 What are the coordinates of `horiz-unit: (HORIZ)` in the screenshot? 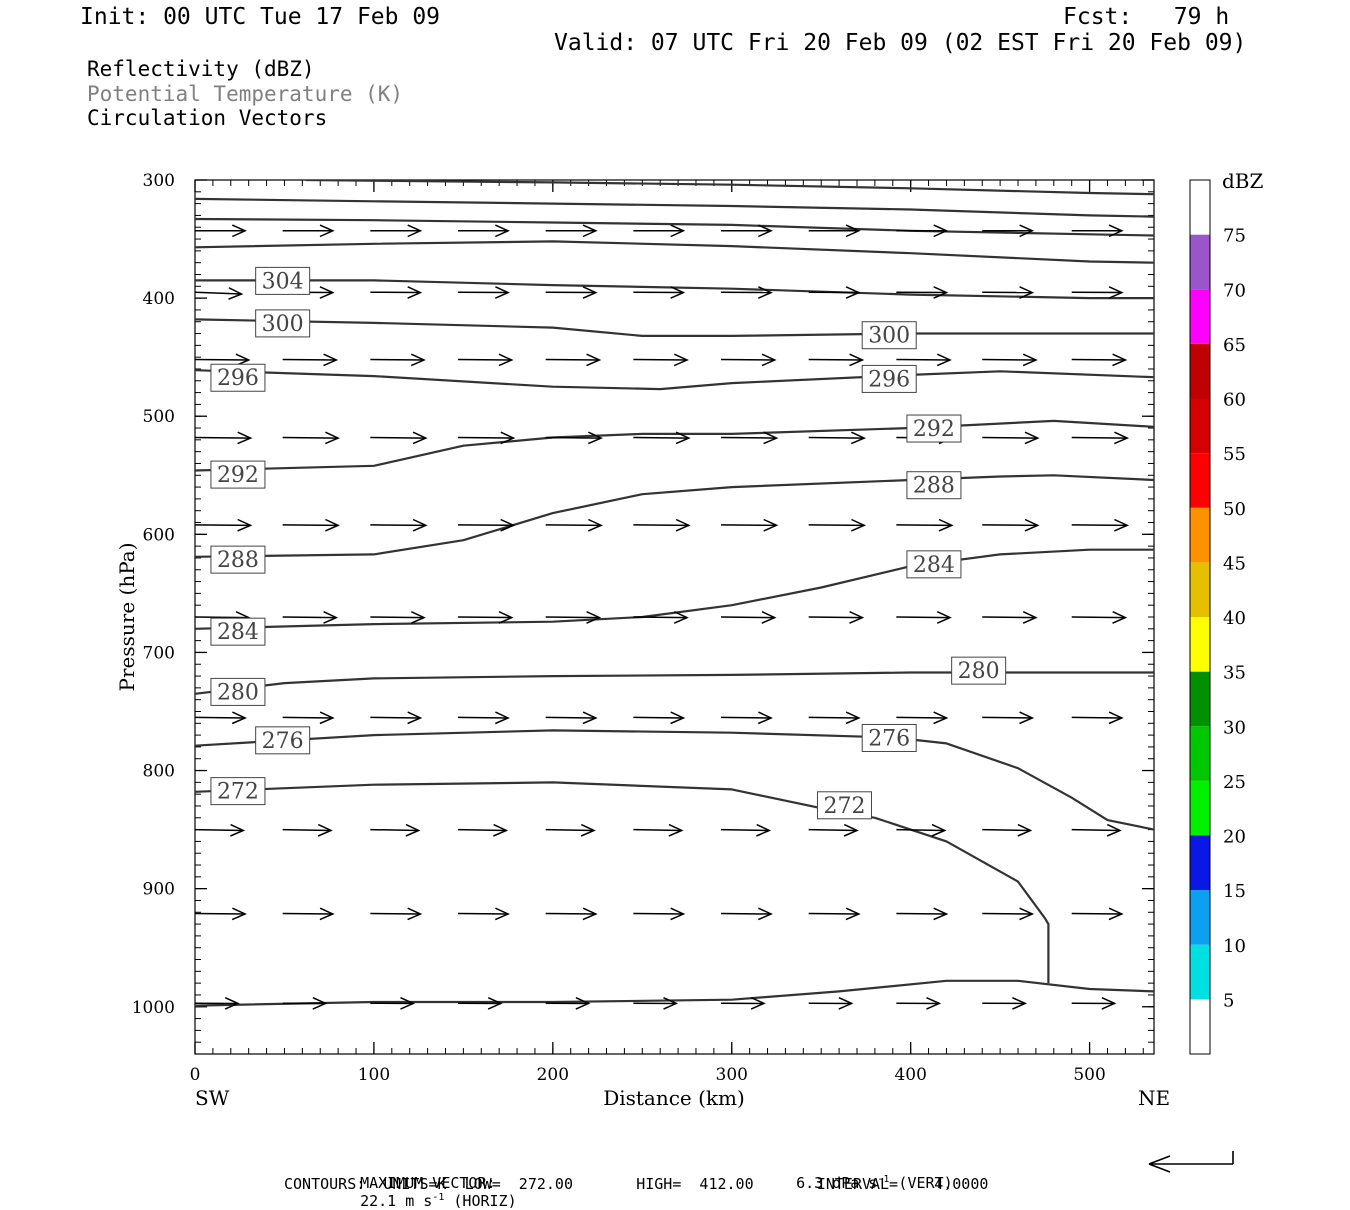 It's located at (480, 1201).